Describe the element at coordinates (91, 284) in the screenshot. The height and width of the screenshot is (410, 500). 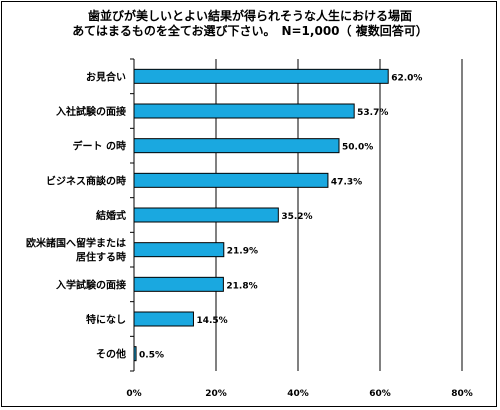
I see `category-label: 入学試験の面接` at that location.